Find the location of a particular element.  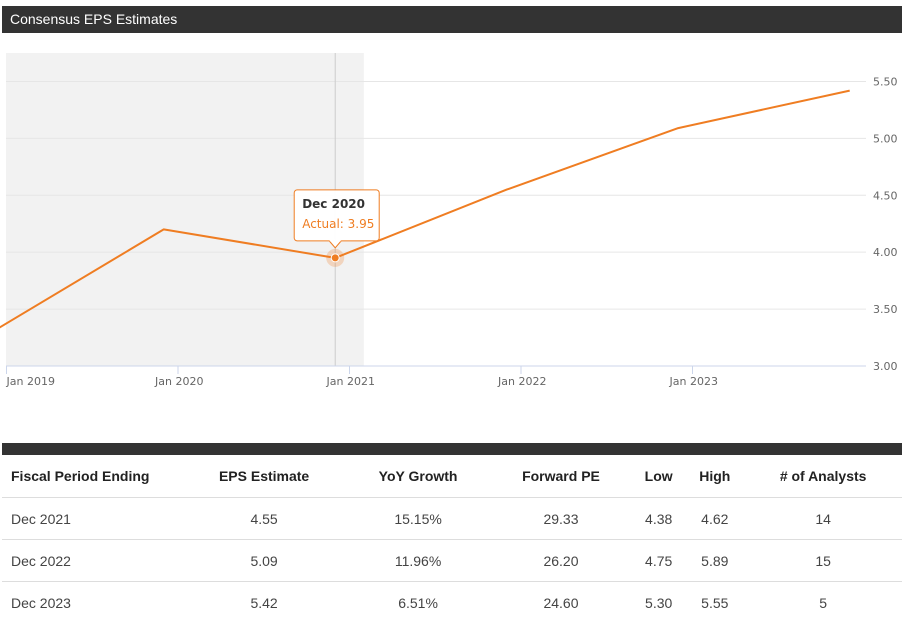

cell-high: 5.89 is located at coordinates (714, 561).